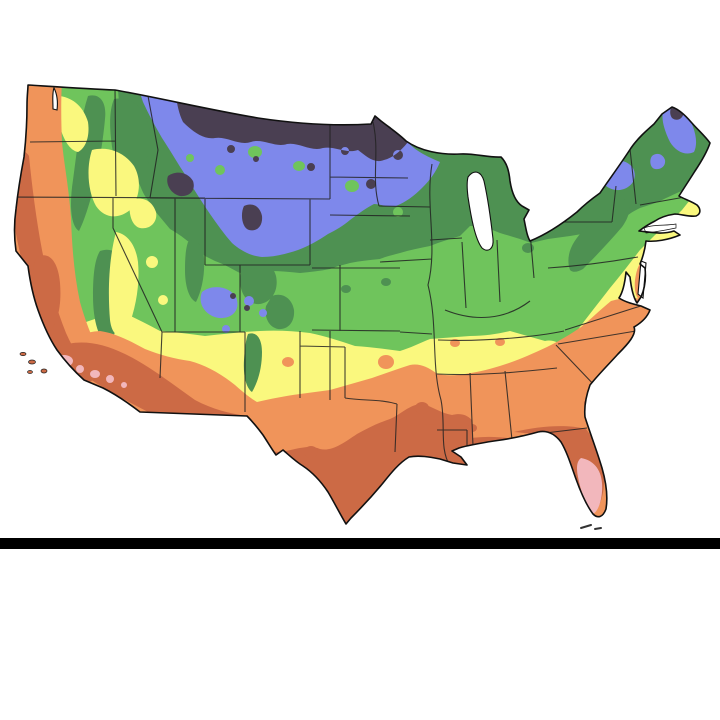 Image resolution: width=720 pixels, height=720 pixels. I want to click on puget-sound, so click(55, 98).